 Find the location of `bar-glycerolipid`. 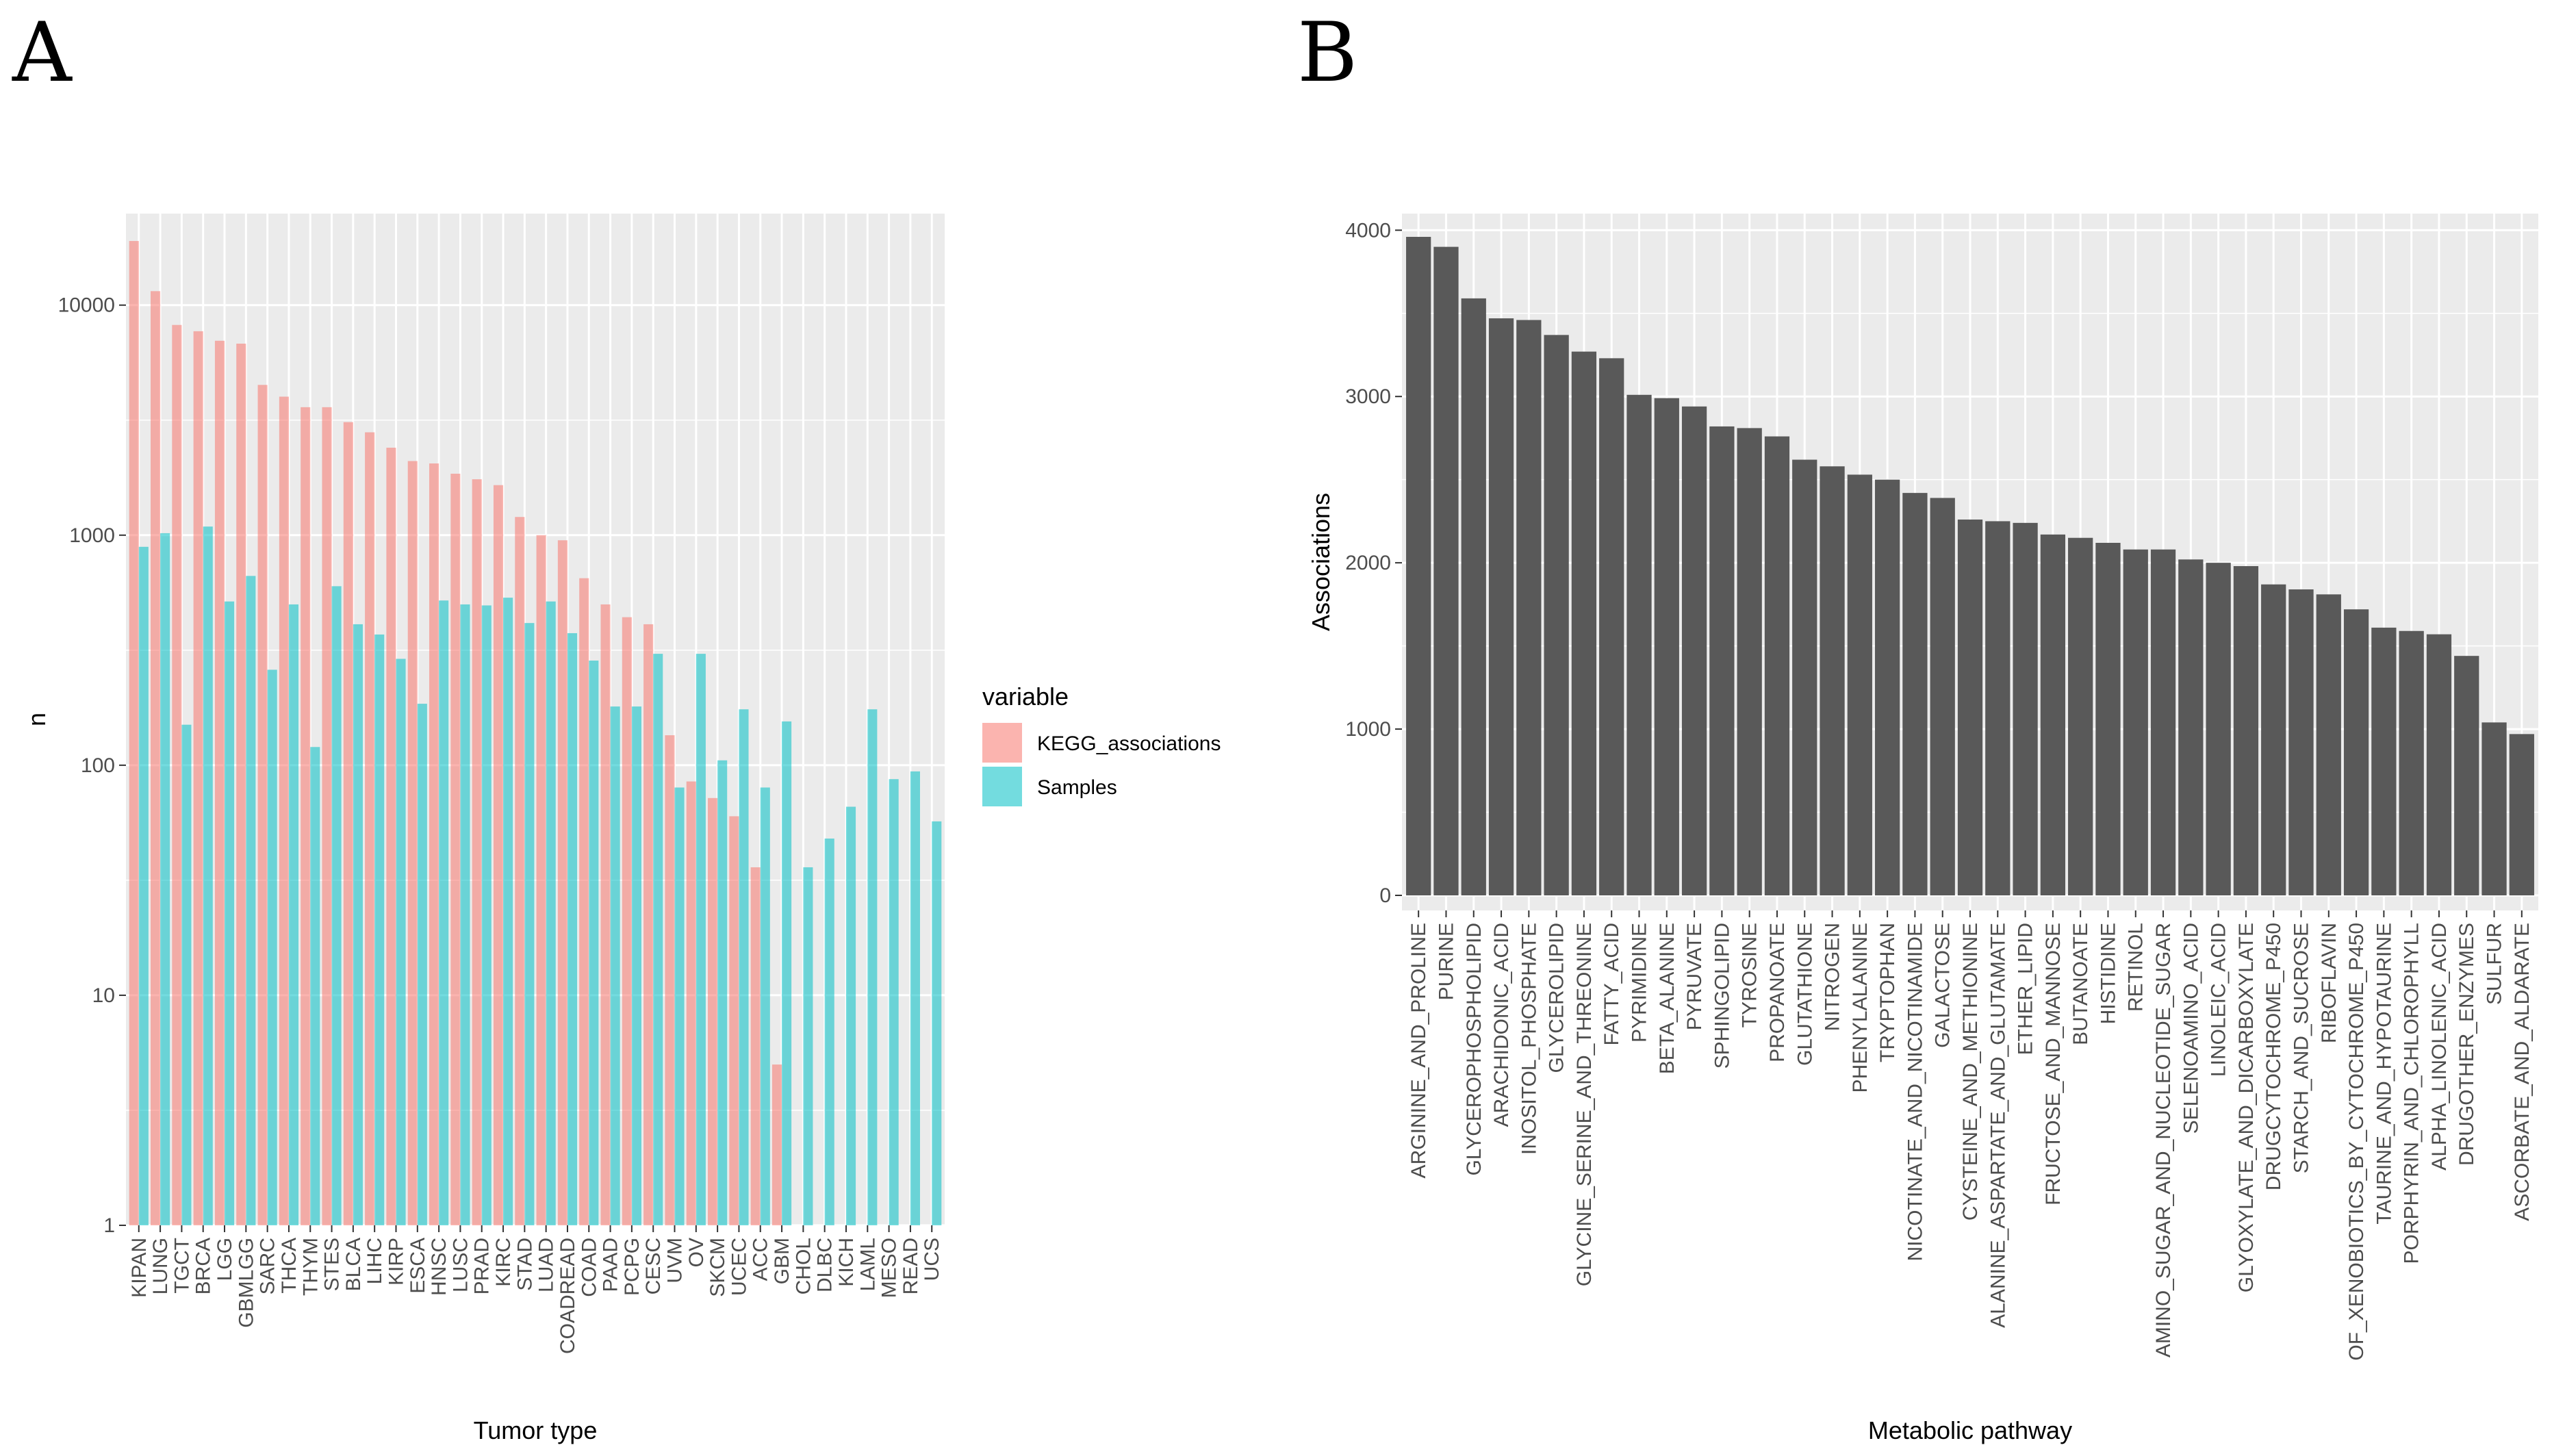

bar-glycerolipid is located at coordinates (1556, 615).